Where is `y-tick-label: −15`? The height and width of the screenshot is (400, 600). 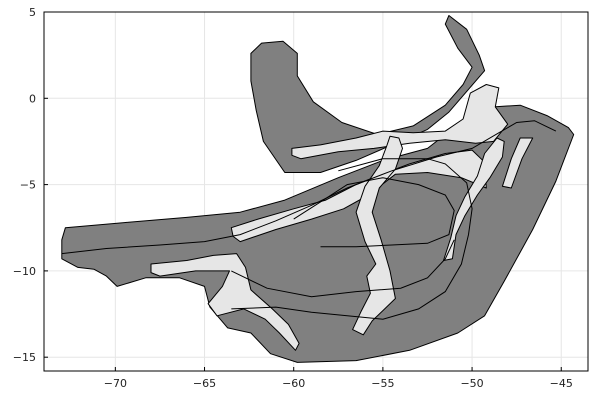 y-tick-label: −15 is located at coordinates (24, 357).